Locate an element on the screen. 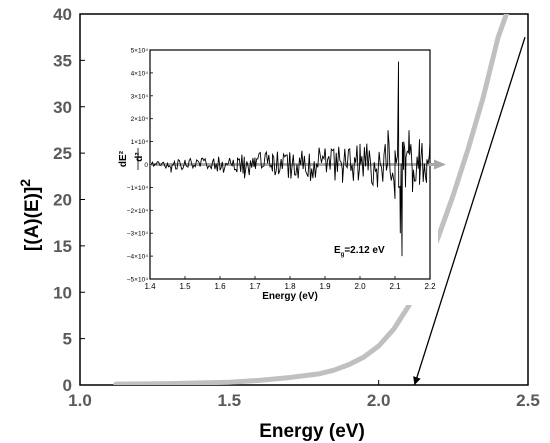  x-tick-label: 1.5 is located at coordinates (230, 400).